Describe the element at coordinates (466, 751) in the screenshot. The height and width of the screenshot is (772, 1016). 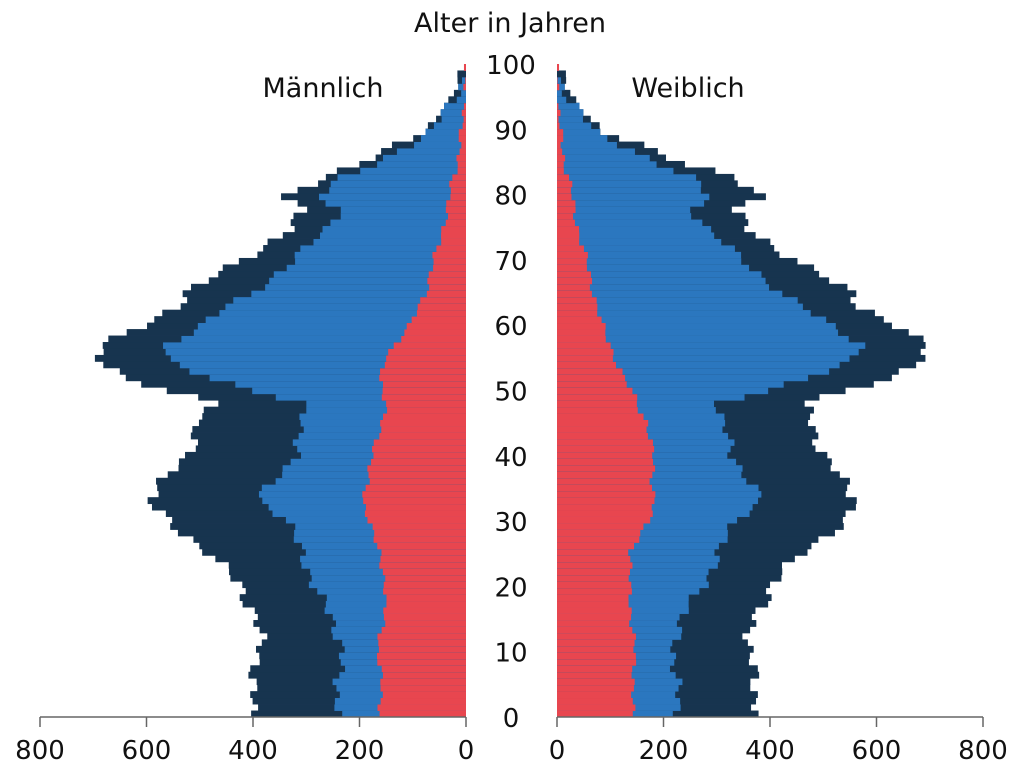
I see `x-tick-label: 0` at that location.